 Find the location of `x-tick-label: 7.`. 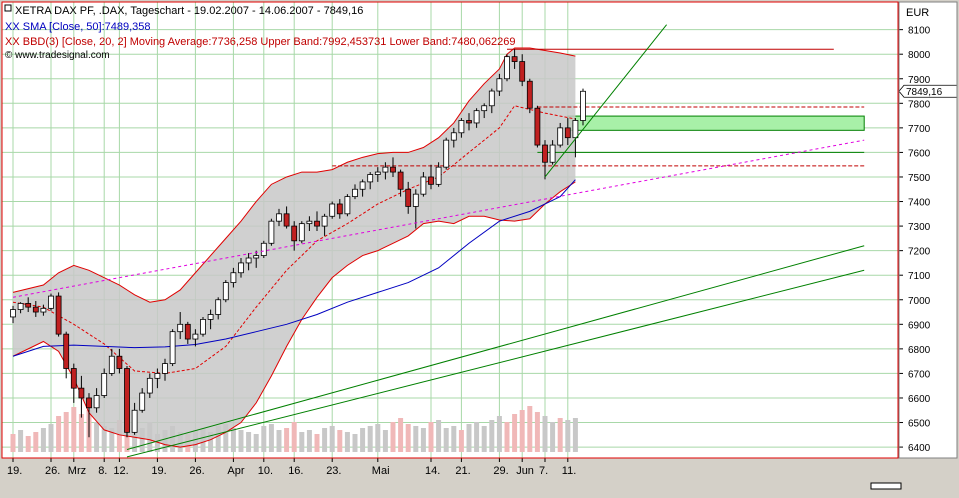

x-tick-label: 7. is located at coordinates (543, 471).